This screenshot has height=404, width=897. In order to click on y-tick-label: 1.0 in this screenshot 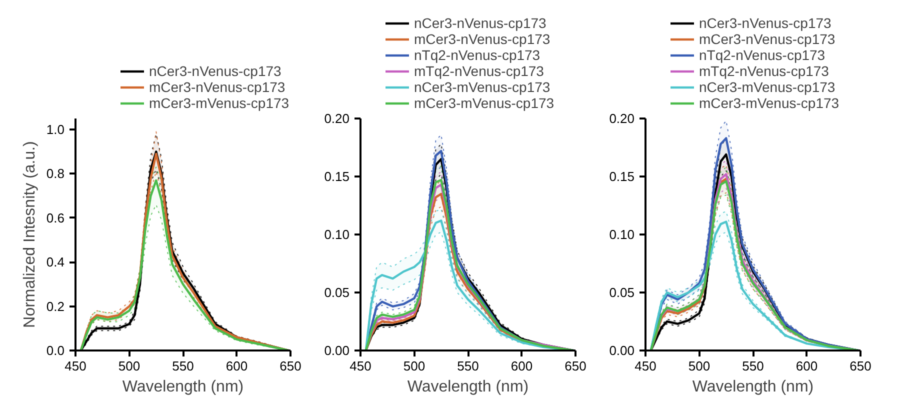, I will do `click(55, 130)`.